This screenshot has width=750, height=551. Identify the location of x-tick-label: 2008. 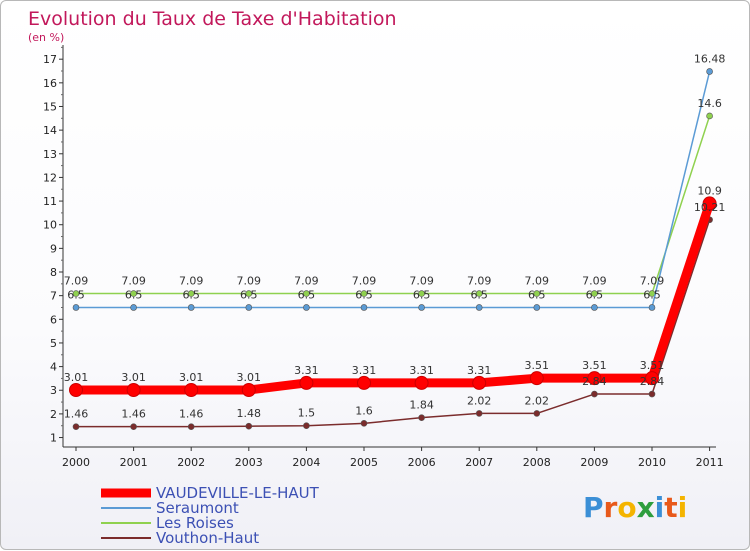
(537, 462).